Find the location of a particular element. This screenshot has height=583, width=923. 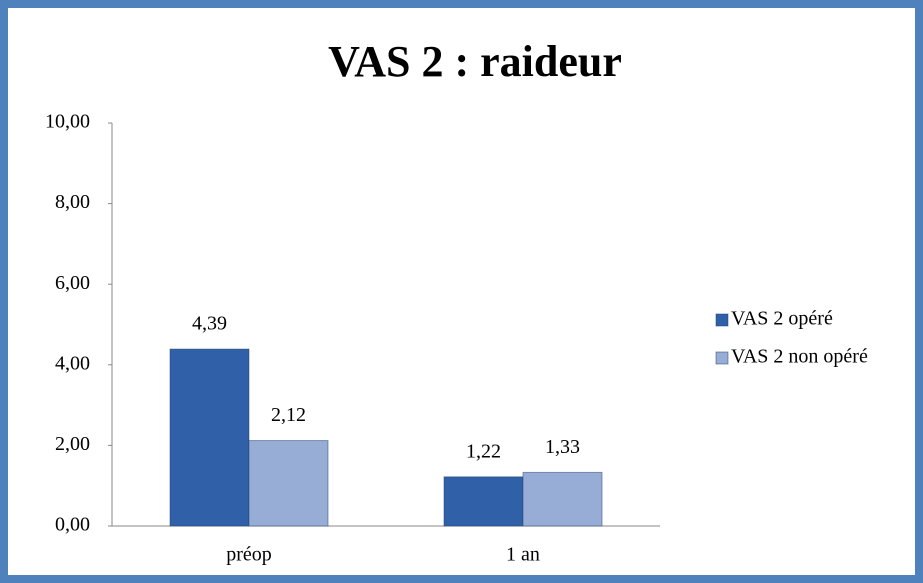

x-tick-label: préop is located at coordinates (249, 555).